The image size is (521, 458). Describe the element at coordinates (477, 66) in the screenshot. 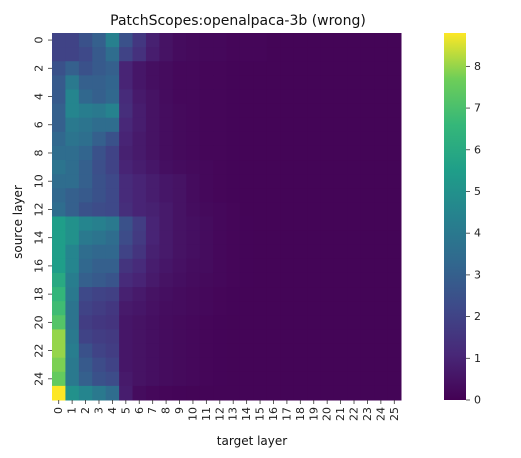

I see `colorbar-tick-label: 8` at that location.